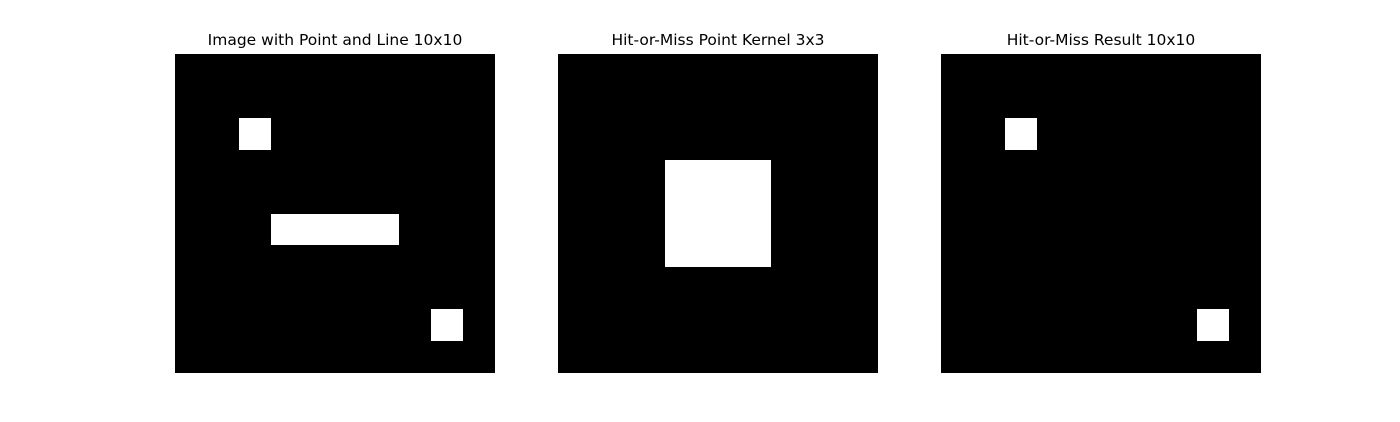  I want to click on heatmap-cell-r1-c4, so click(1085, 102).